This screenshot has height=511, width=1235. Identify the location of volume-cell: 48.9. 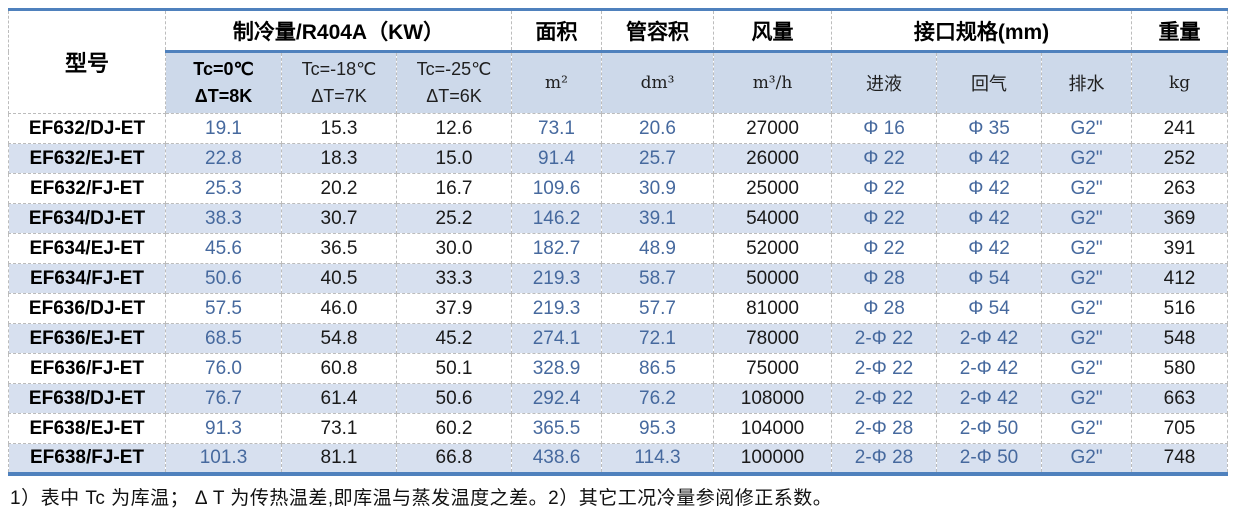
(657, 248).